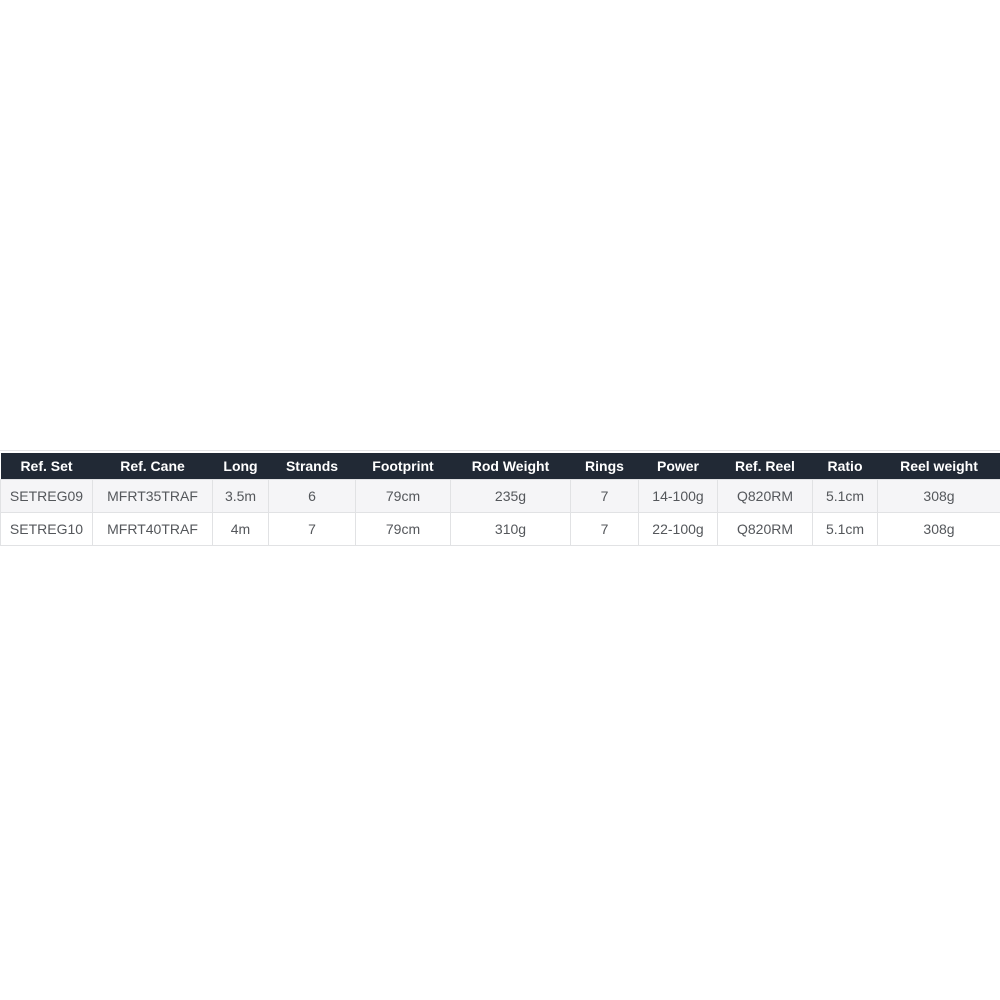  What do you see at coordinates (510, 528) in the screenshot?
I see `cell-rod-weight: 310g` at bounding box center [510, 528].